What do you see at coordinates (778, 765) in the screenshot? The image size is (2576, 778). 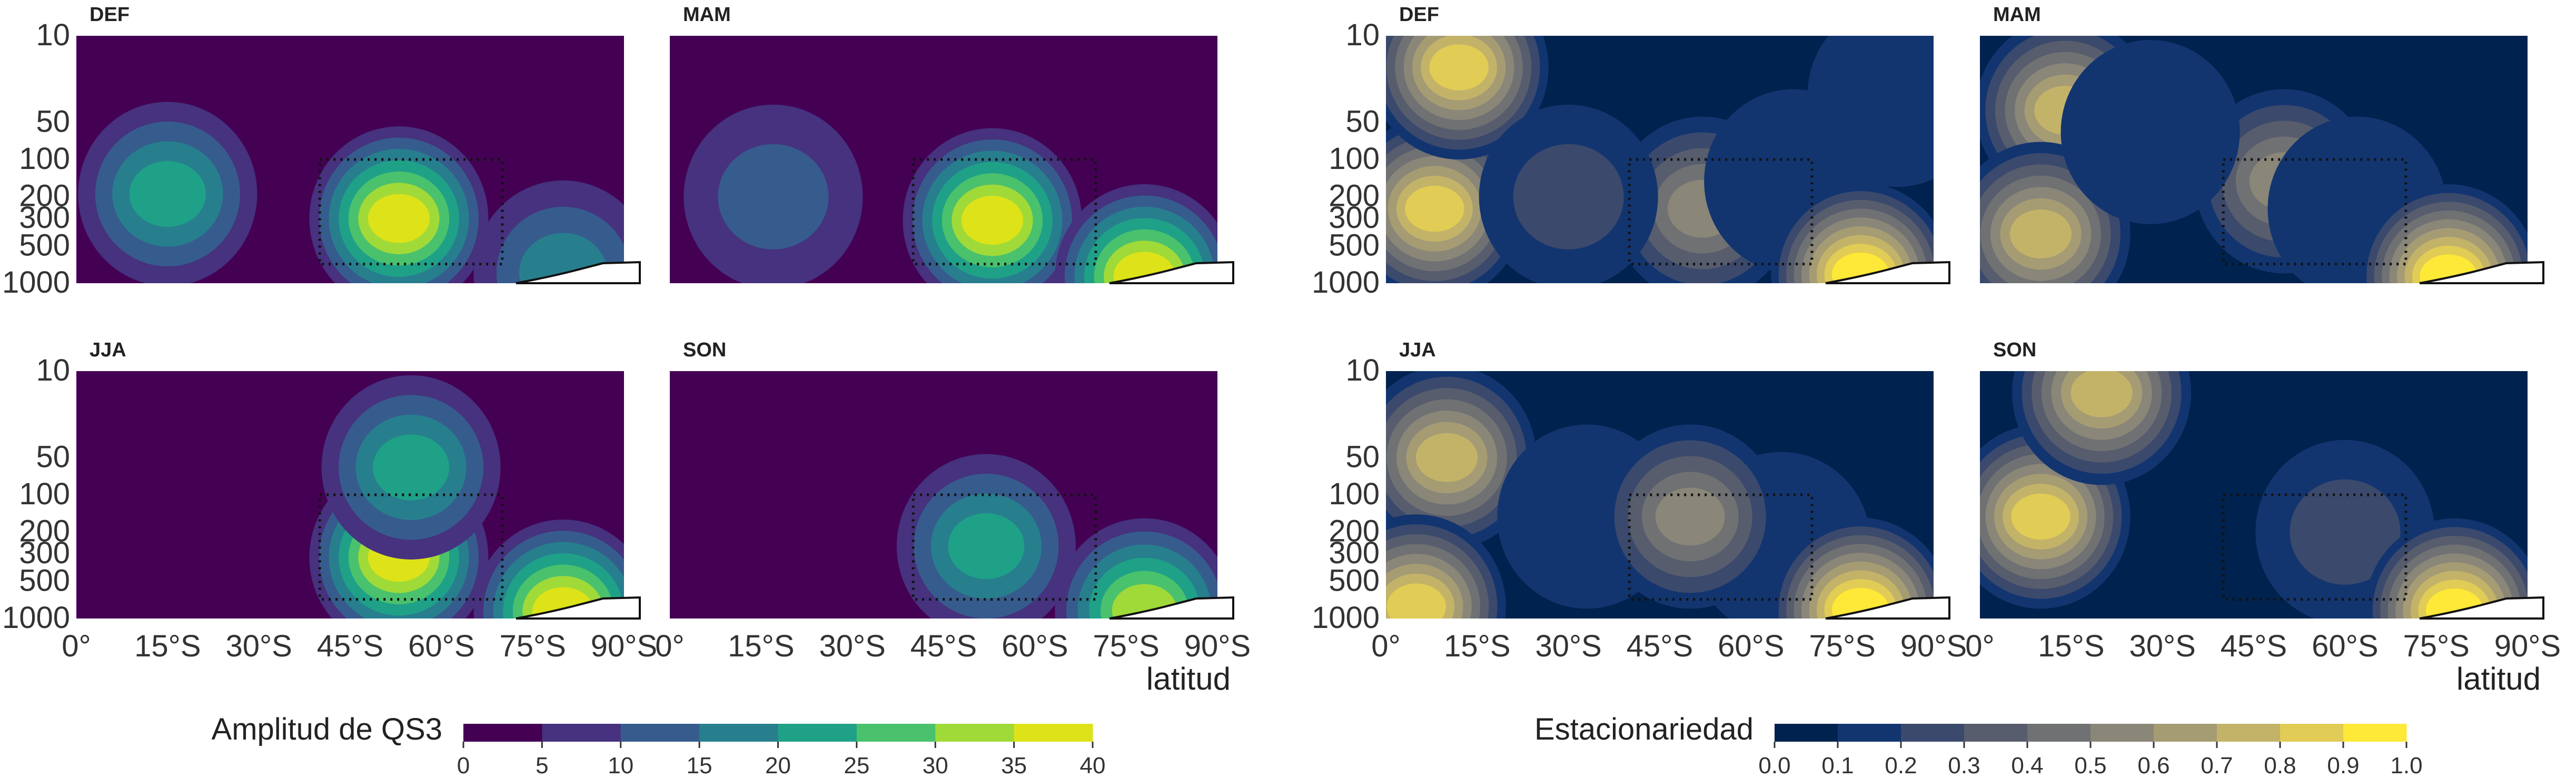 I see `colorbar-tick-label: 20` at bounding box center [778, 765].